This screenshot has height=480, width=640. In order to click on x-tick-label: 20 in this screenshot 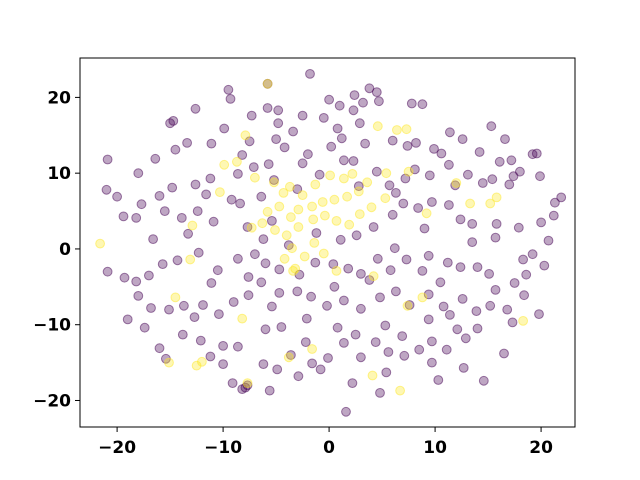, I will do `click(541, 448)`.